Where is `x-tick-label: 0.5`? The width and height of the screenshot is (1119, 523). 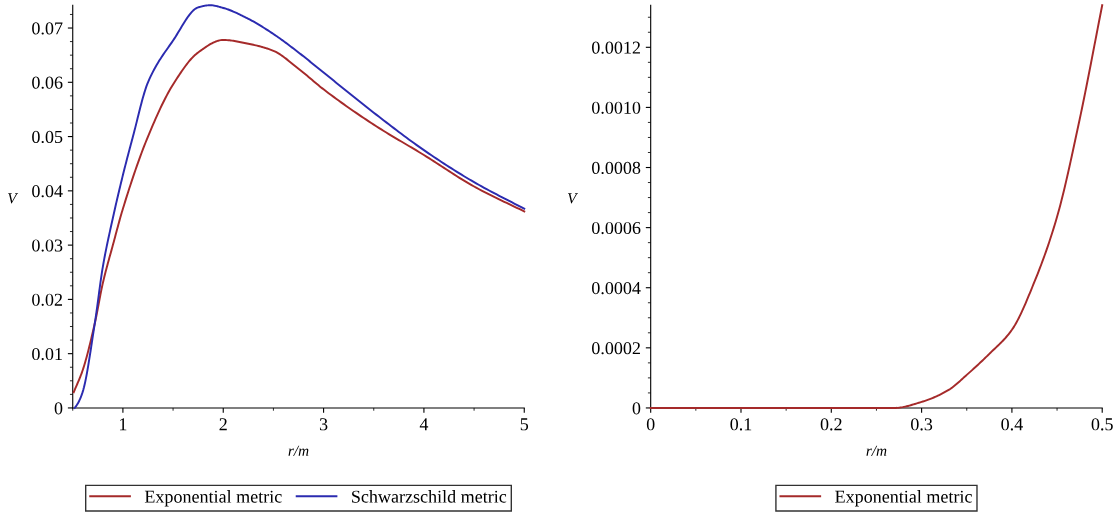
x-tick-label: 0.5 is located at coordinates (1102, 424).